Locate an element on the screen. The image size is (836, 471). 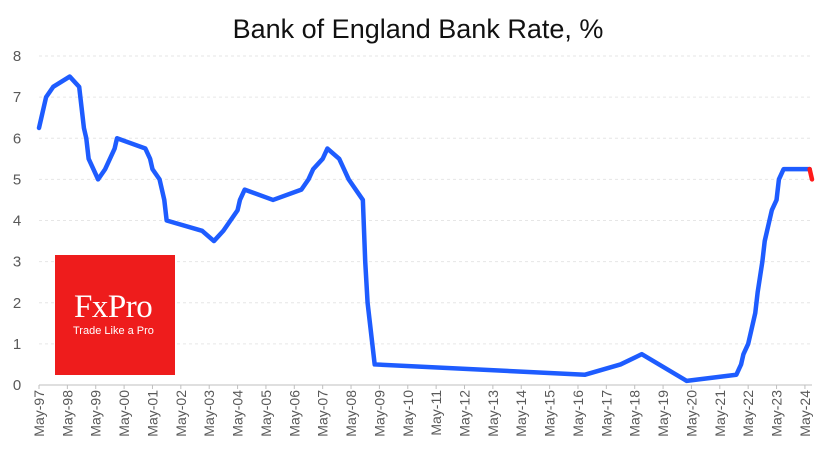
y-tick-label: 2 is located at coordinates (17, 303).